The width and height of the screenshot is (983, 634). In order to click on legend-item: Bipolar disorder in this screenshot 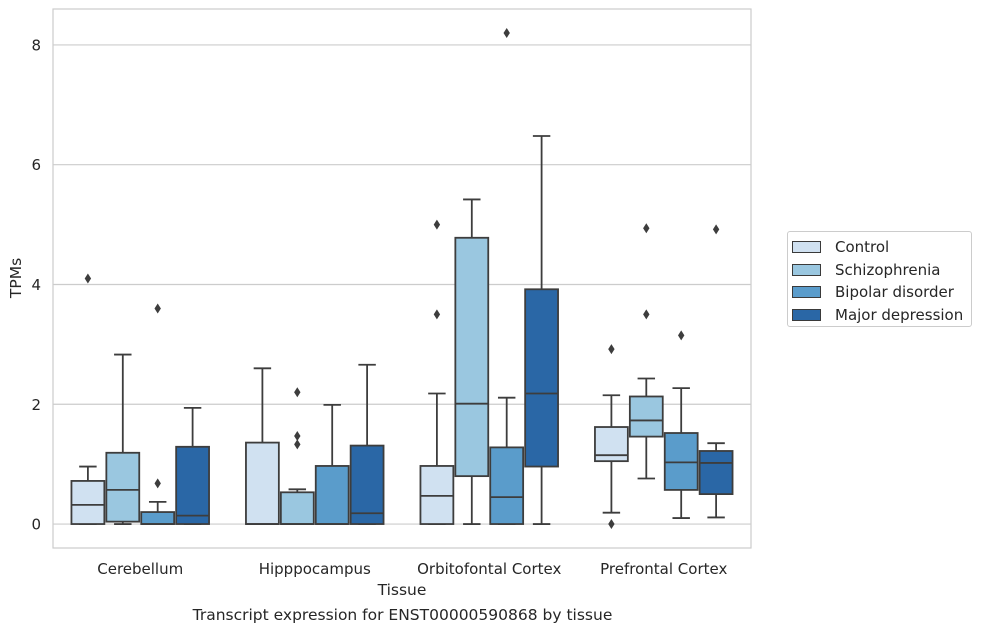, I will do `click(879, 292)`.